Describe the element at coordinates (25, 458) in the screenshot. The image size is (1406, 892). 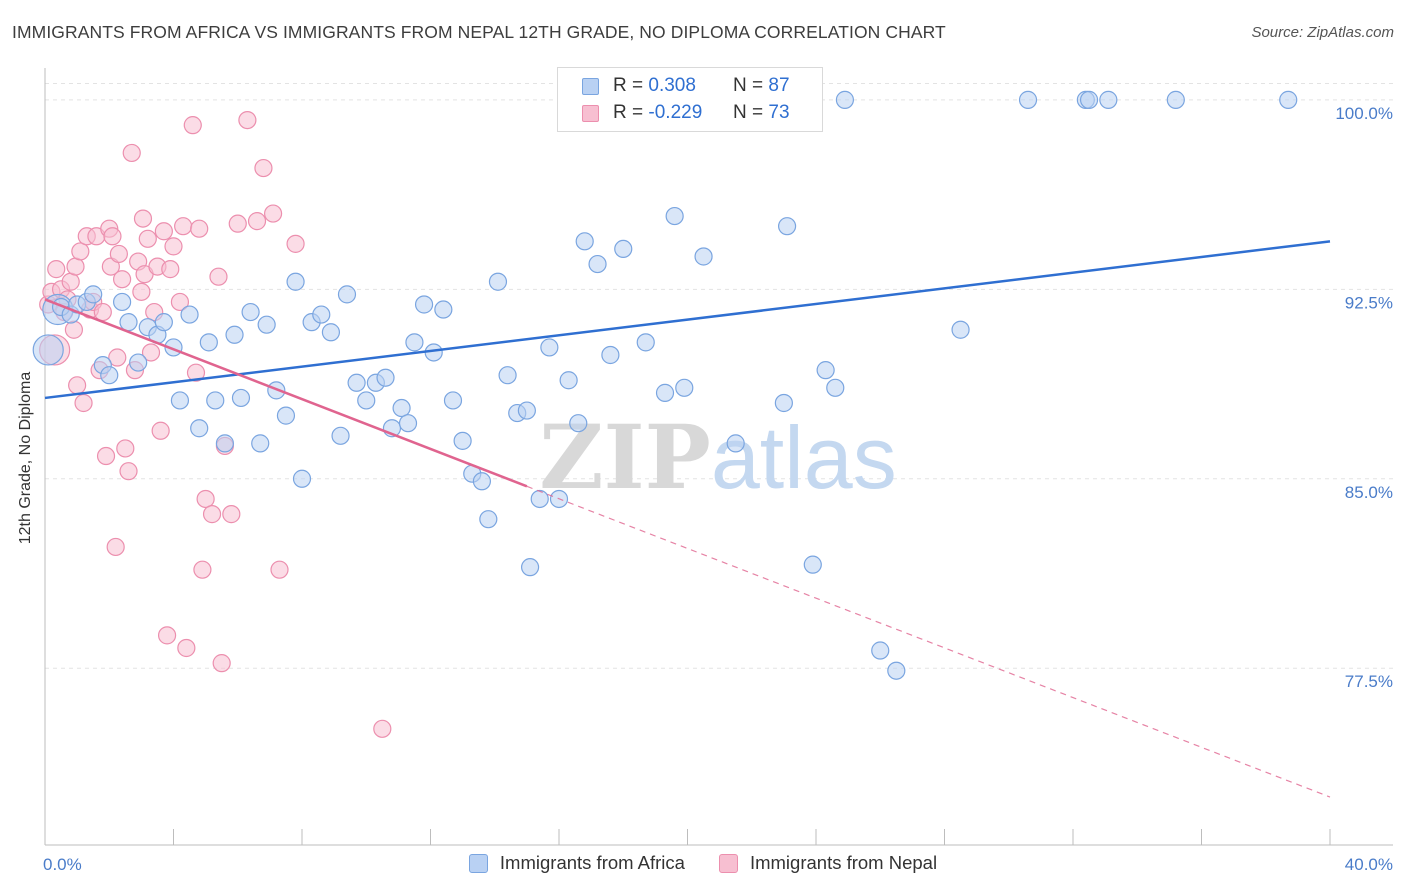
I see `y-axis-title: 12th Grade, No Diploma` at that location.